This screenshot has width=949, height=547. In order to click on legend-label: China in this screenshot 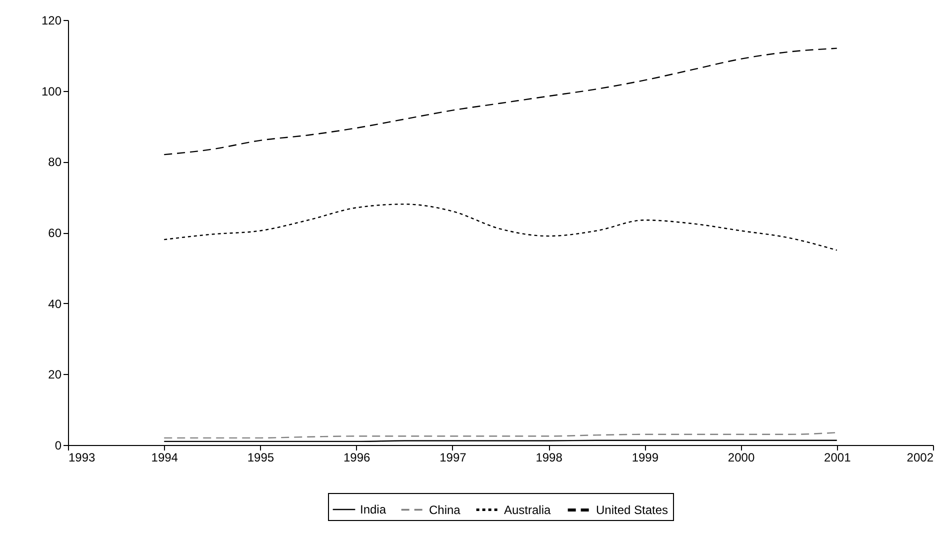, I will do `click(445, 509)`.